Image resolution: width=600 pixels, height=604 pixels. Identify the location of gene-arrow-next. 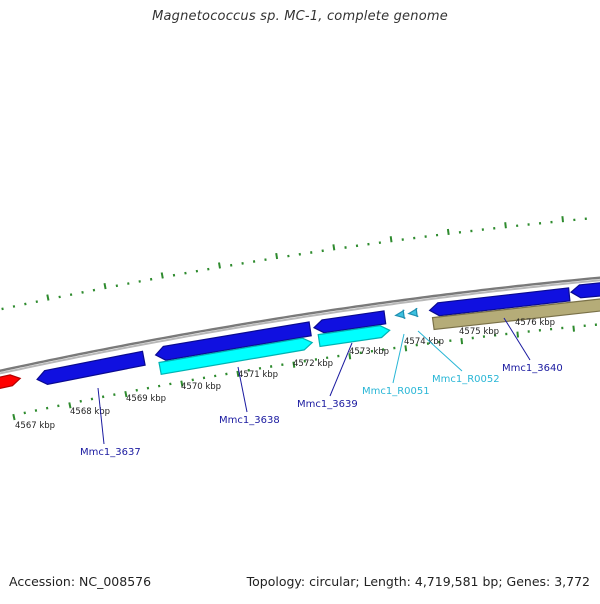
(585, 290).